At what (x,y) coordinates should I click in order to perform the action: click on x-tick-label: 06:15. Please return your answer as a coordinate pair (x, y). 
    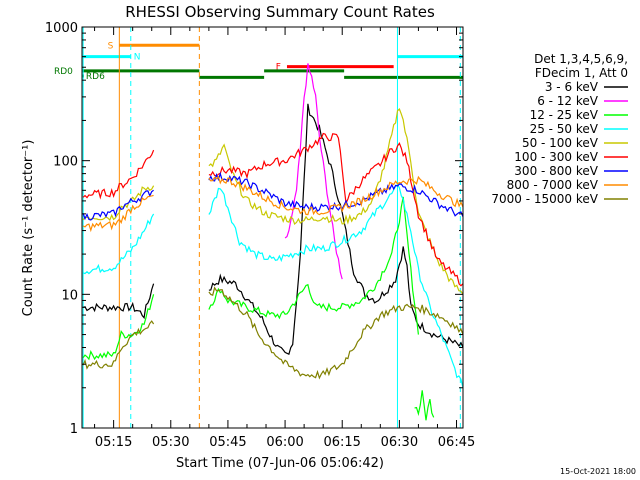
    Looking at the image, I should click on (341, 442).